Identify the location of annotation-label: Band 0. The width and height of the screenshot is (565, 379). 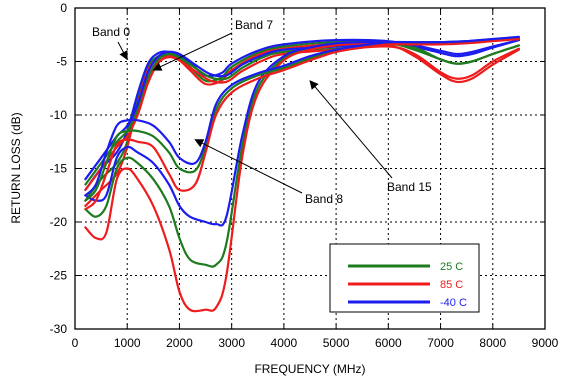
(111, 32).